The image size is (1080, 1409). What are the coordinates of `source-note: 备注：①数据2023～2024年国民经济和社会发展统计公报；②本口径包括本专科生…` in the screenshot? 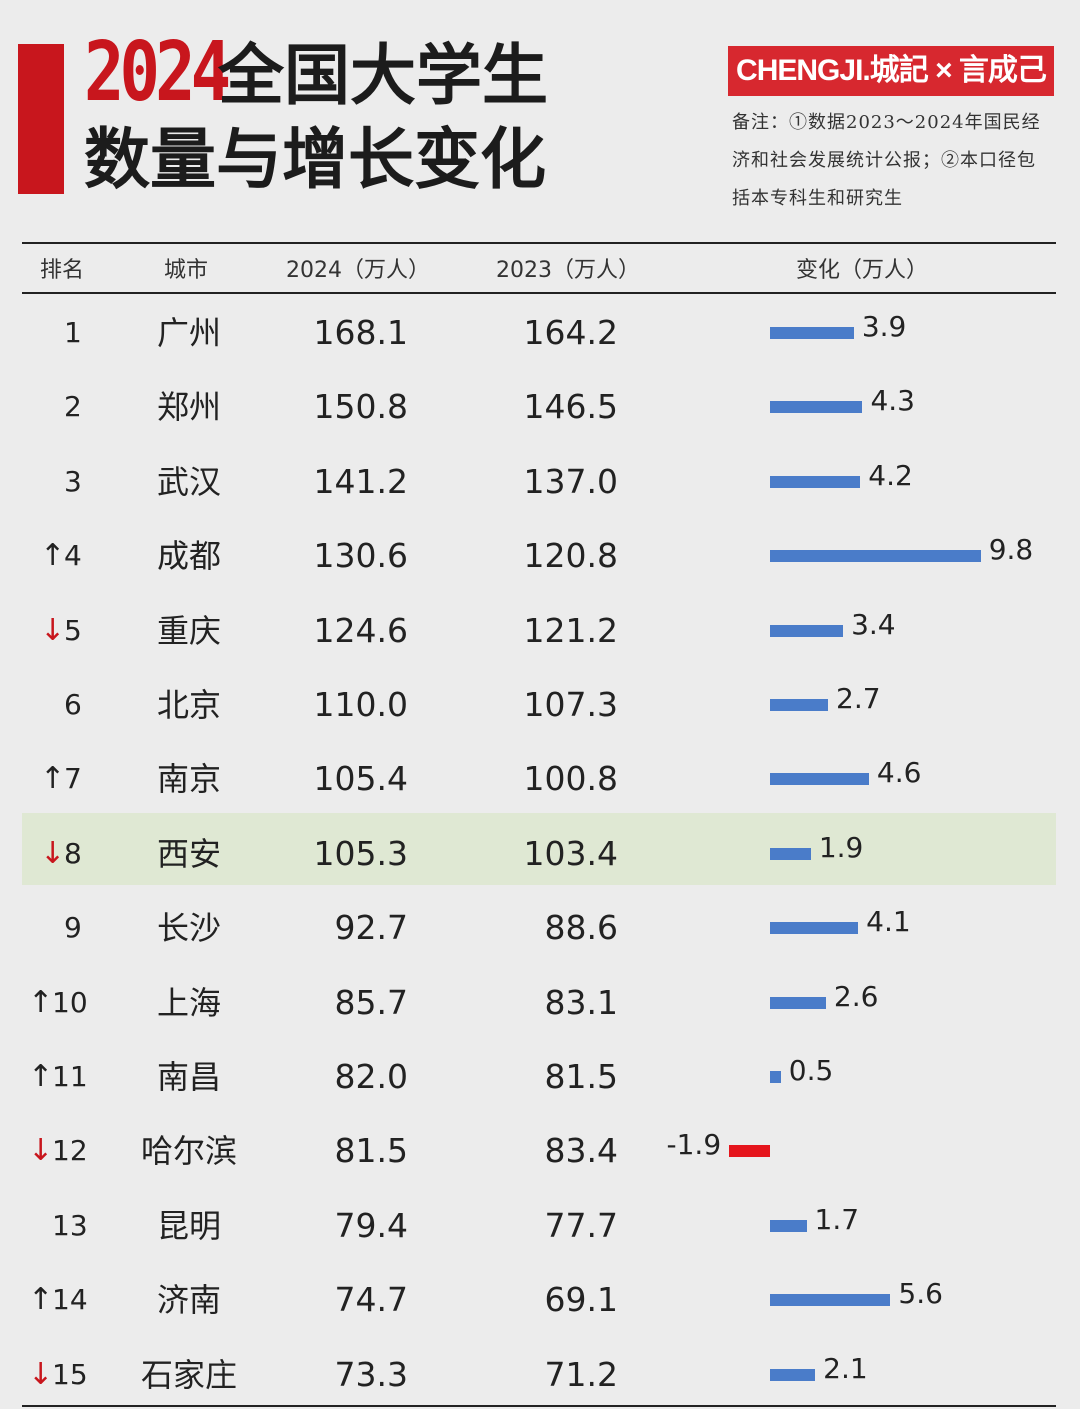 It's located at (886, 160).